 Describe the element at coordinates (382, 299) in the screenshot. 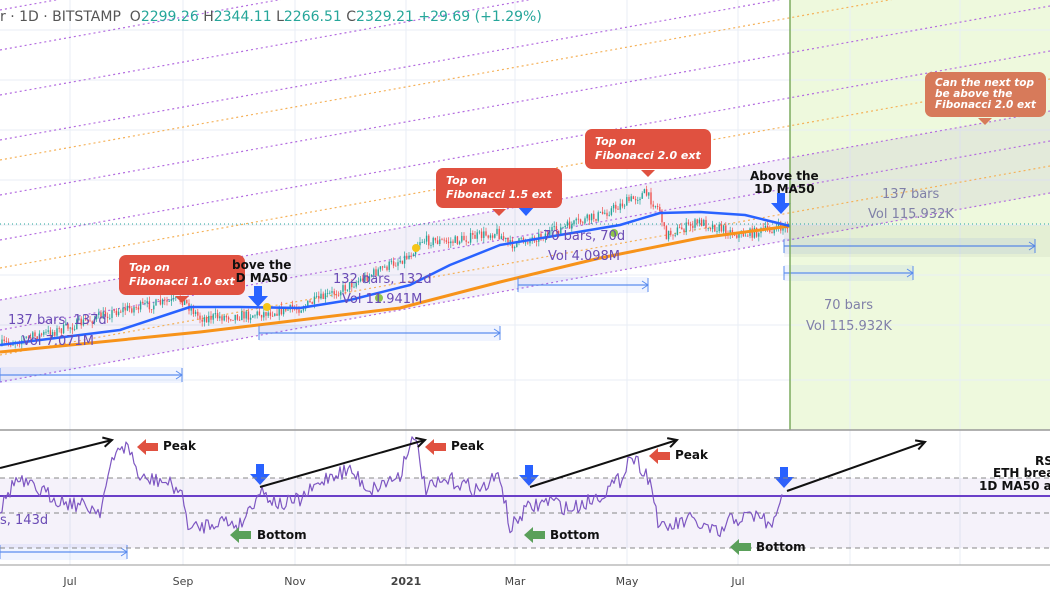

I see `range-2-vol: Vol 11.941M` at that location.